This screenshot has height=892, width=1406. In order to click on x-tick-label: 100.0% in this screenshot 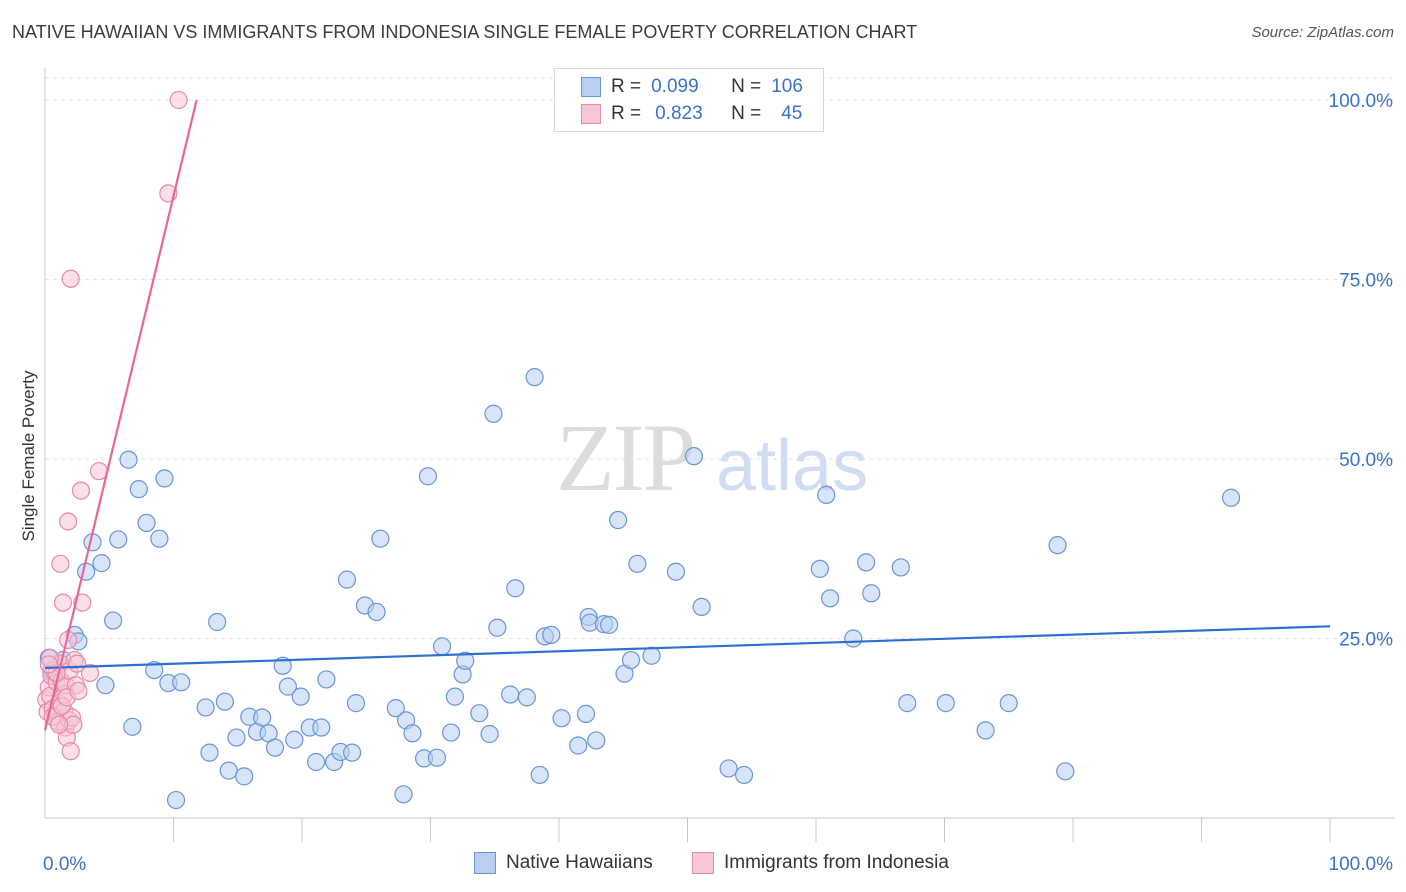, I will do `click(1361, 864)`.